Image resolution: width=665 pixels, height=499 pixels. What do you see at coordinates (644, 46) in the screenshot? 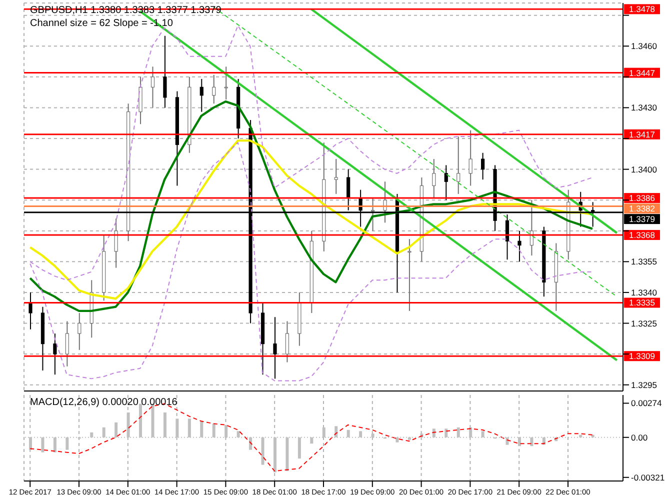
I see `y-tick-label: 1.3460` at bounding box center [644, 46].